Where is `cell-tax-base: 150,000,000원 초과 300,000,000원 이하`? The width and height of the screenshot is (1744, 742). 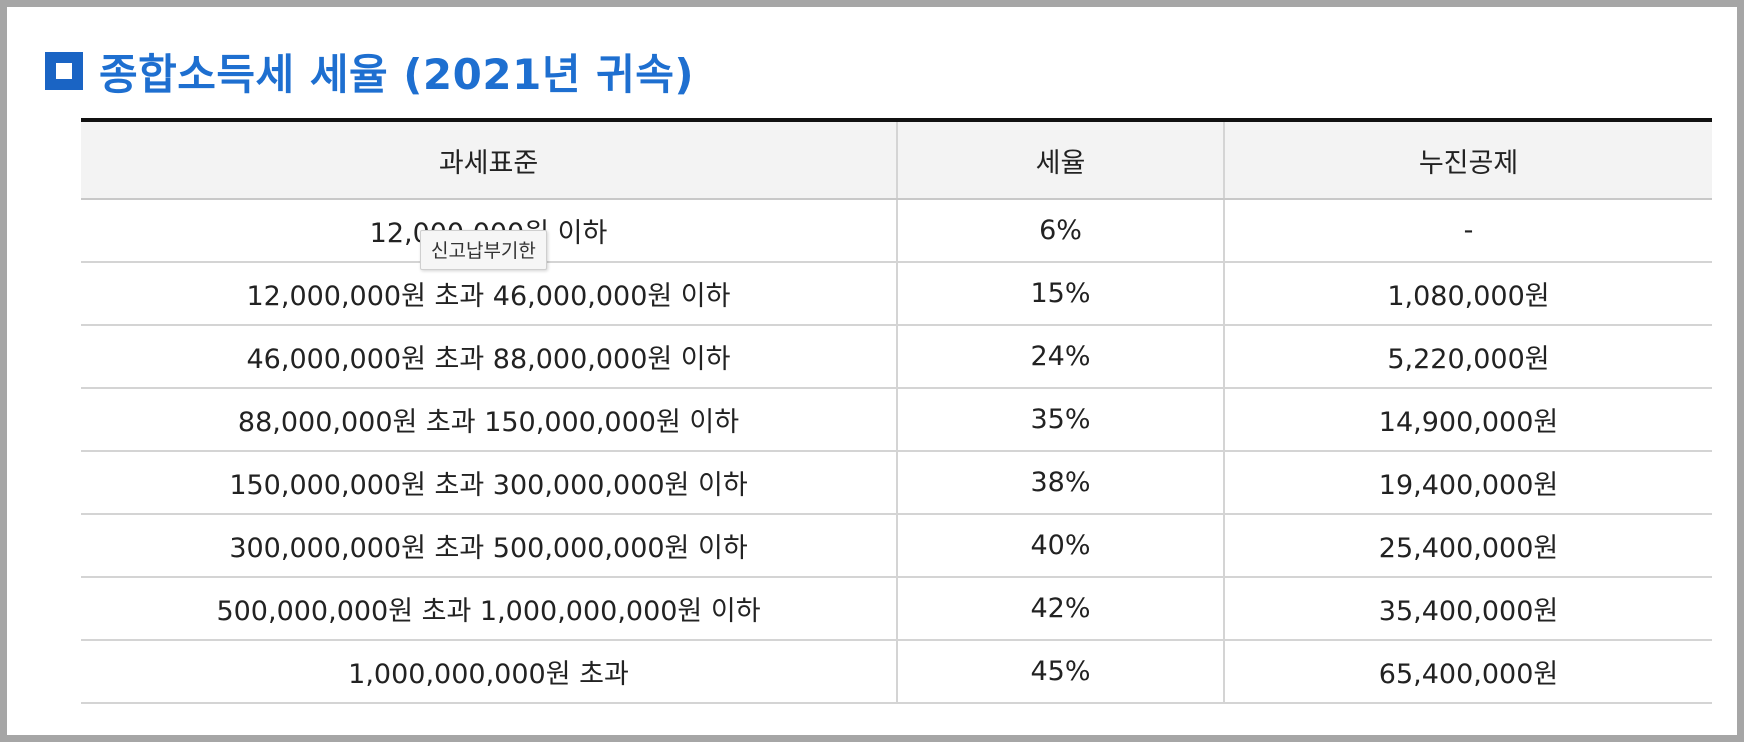
cell-tax-base: 150,000,000원 초과 300,000,000원 이하 is located at coordinates (489, 483).